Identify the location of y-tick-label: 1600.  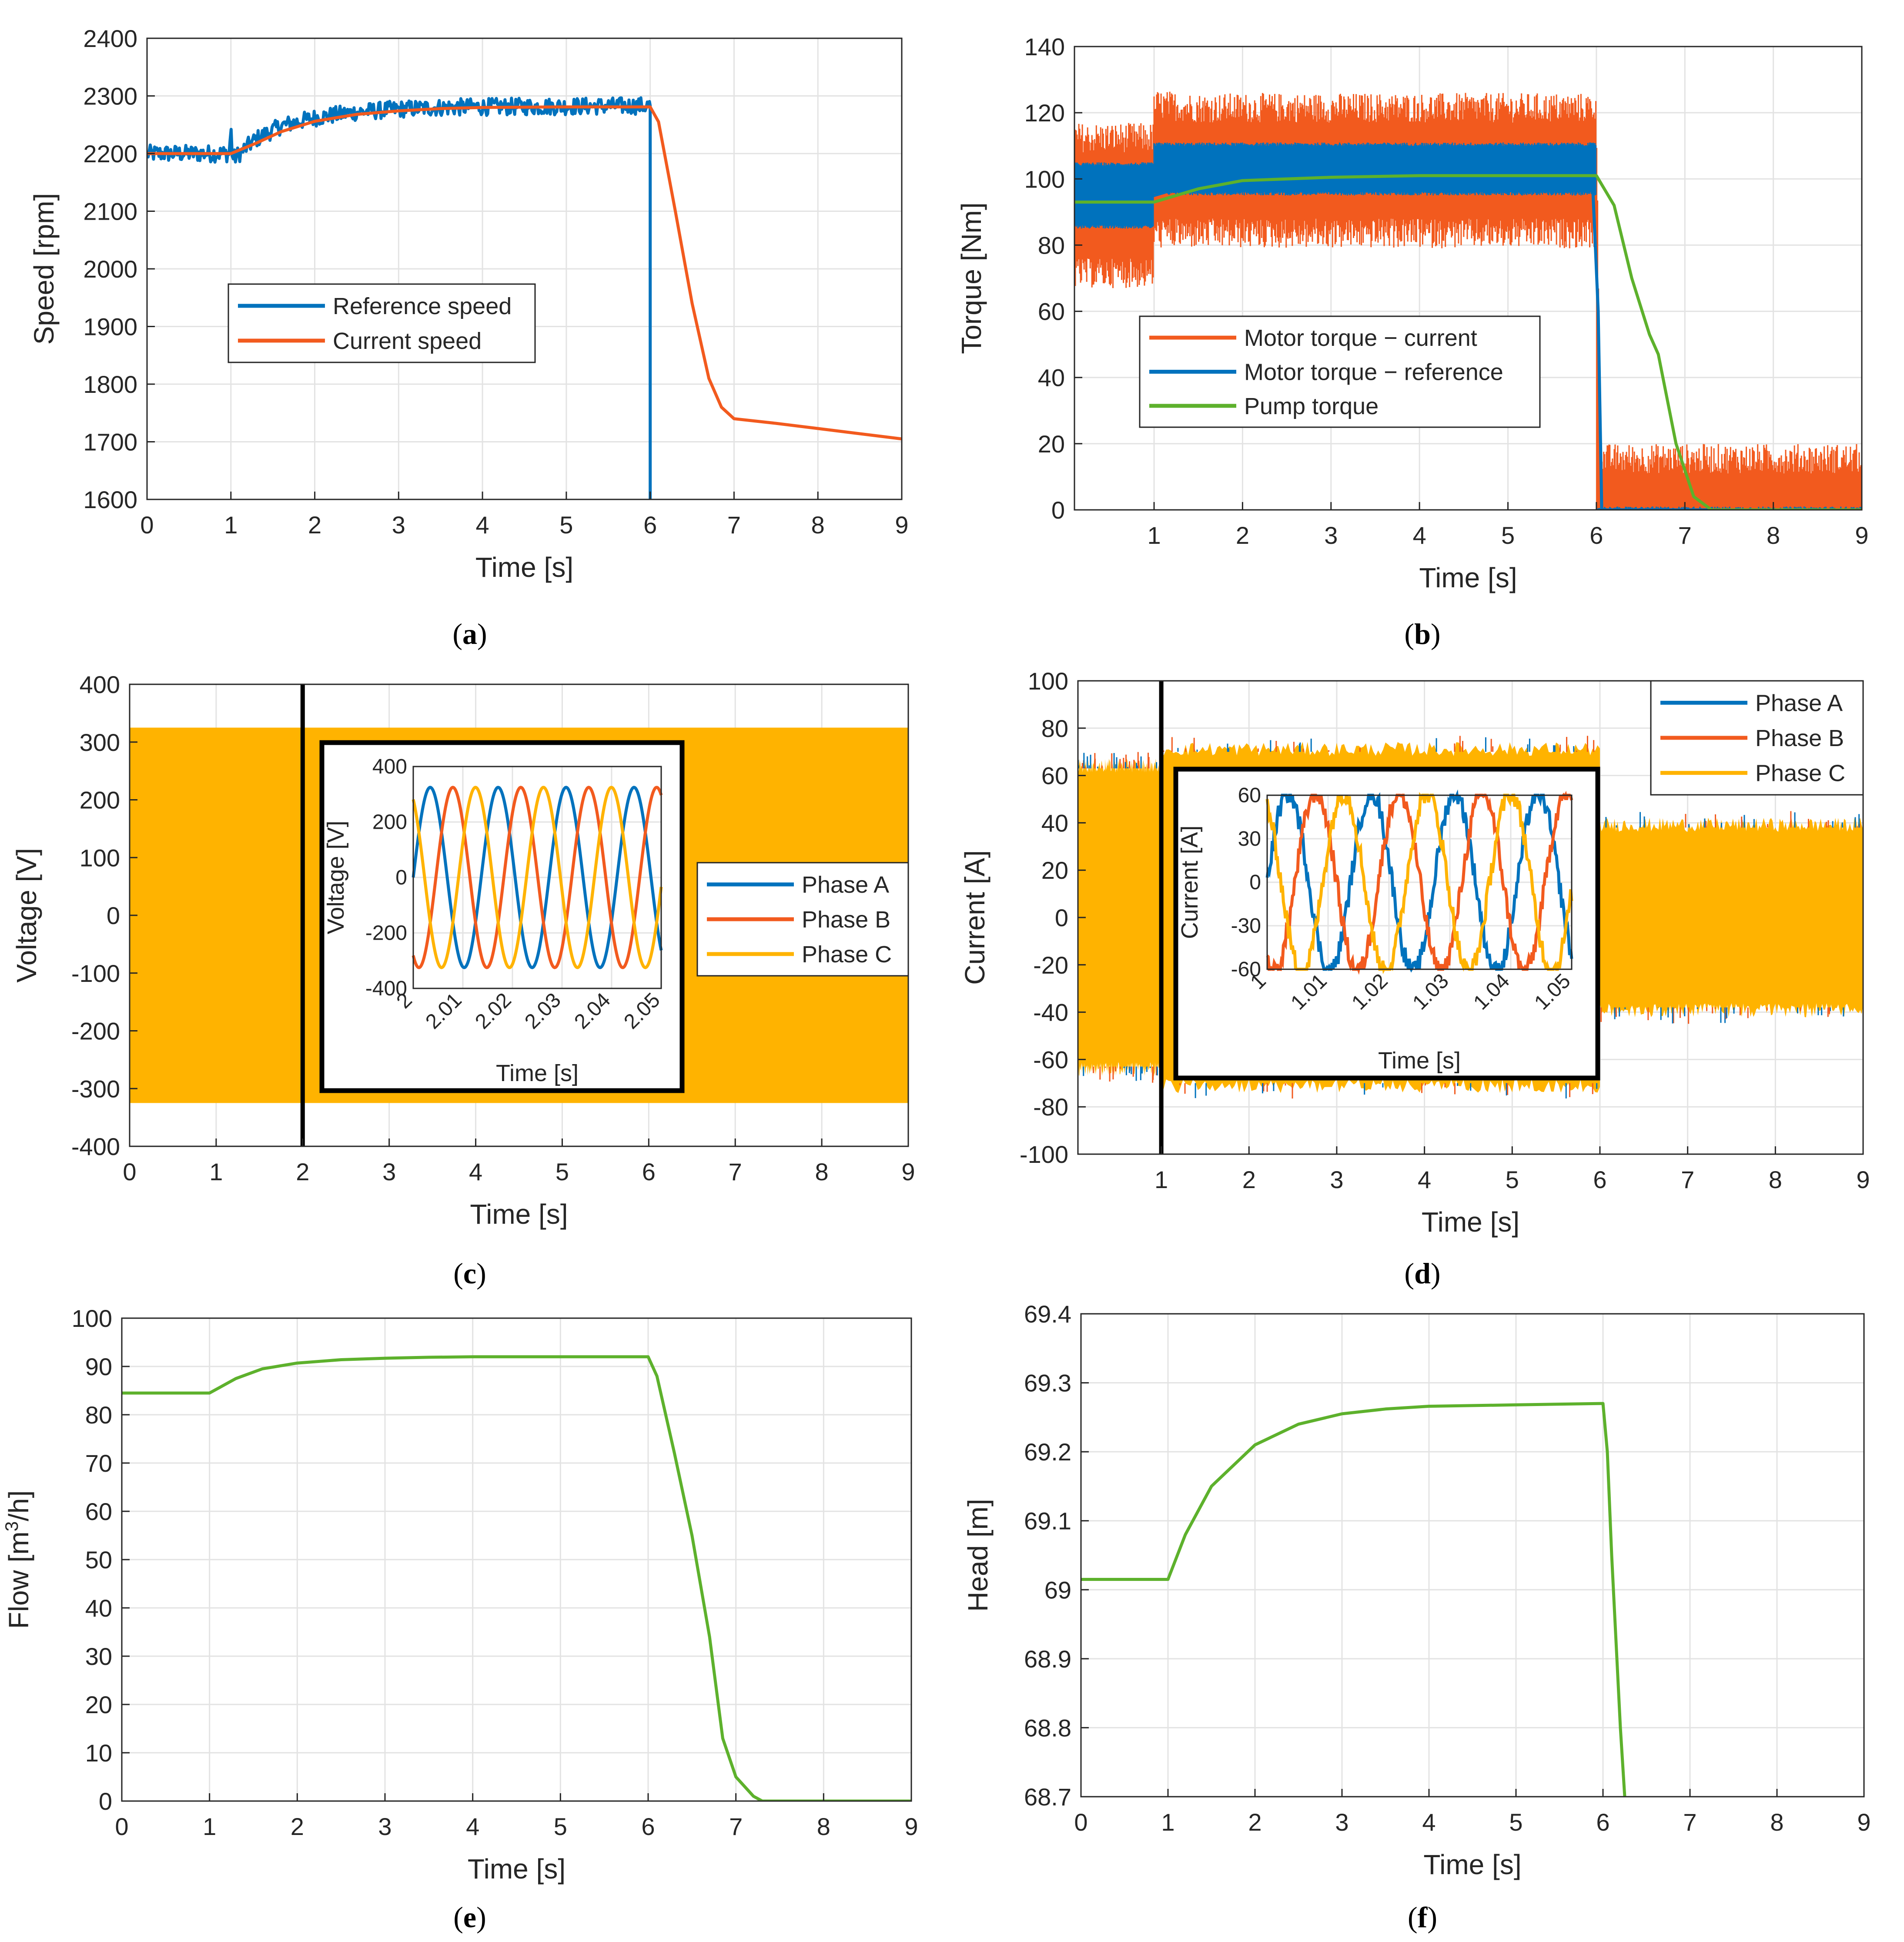
(110, 499).